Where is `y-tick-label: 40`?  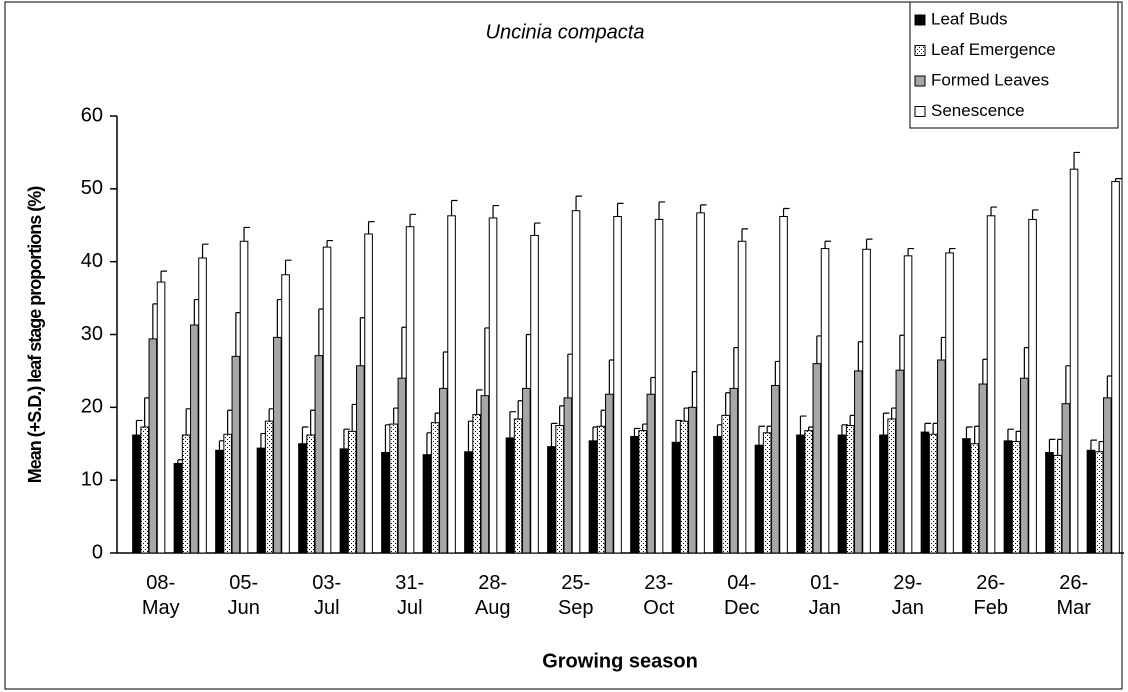 y-tick-label: 40 is located at coordinates (92, 261).